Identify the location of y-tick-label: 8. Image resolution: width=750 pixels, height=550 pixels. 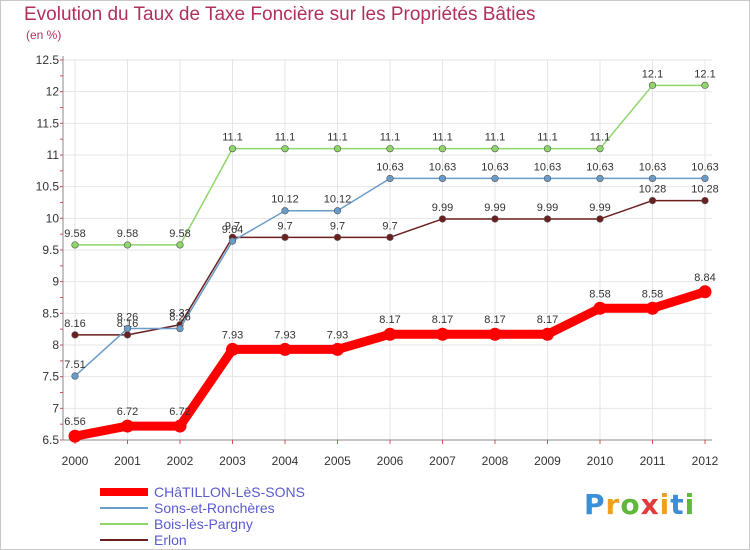
(55, 345).